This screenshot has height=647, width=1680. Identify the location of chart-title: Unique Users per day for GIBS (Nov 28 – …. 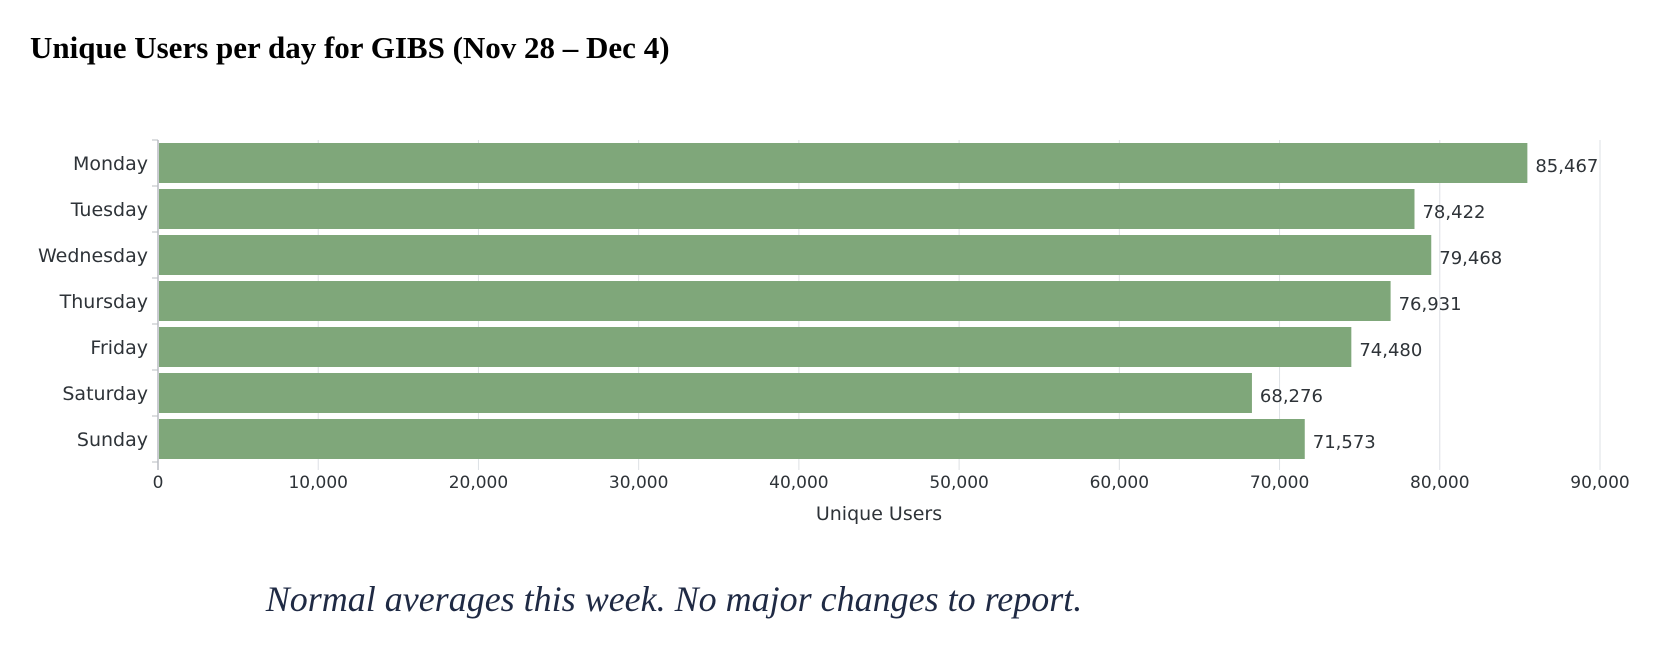
(350, 47).